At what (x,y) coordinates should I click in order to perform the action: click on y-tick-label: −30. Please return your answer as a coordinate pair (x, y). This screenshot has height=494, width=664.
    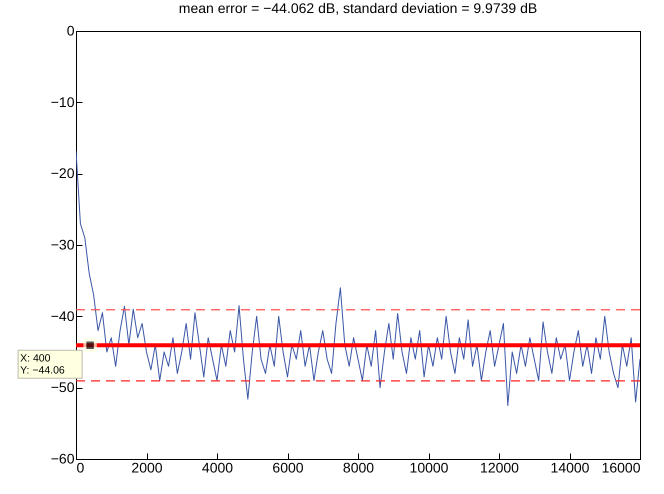
    Looking at the image, I should click on (62, 244).